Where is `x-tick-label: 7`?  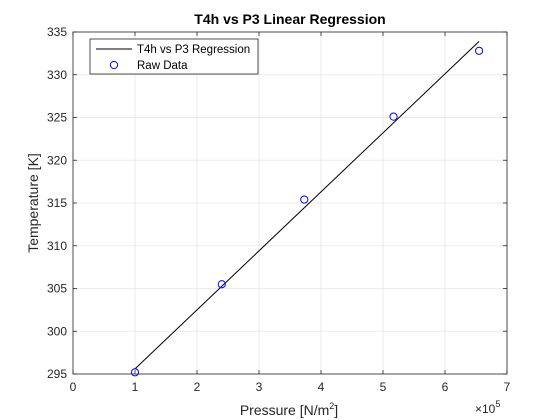 x-tick-label: 7 is located at coordinates (507, 387).